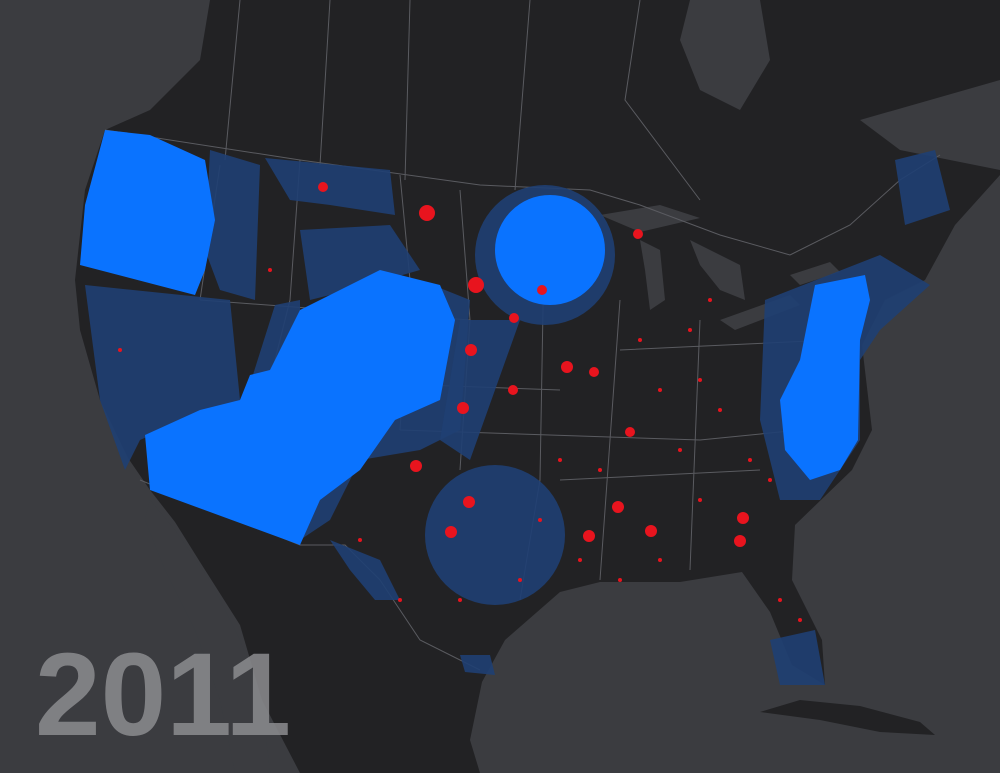  I want to click on province-border, so click(462, 100).